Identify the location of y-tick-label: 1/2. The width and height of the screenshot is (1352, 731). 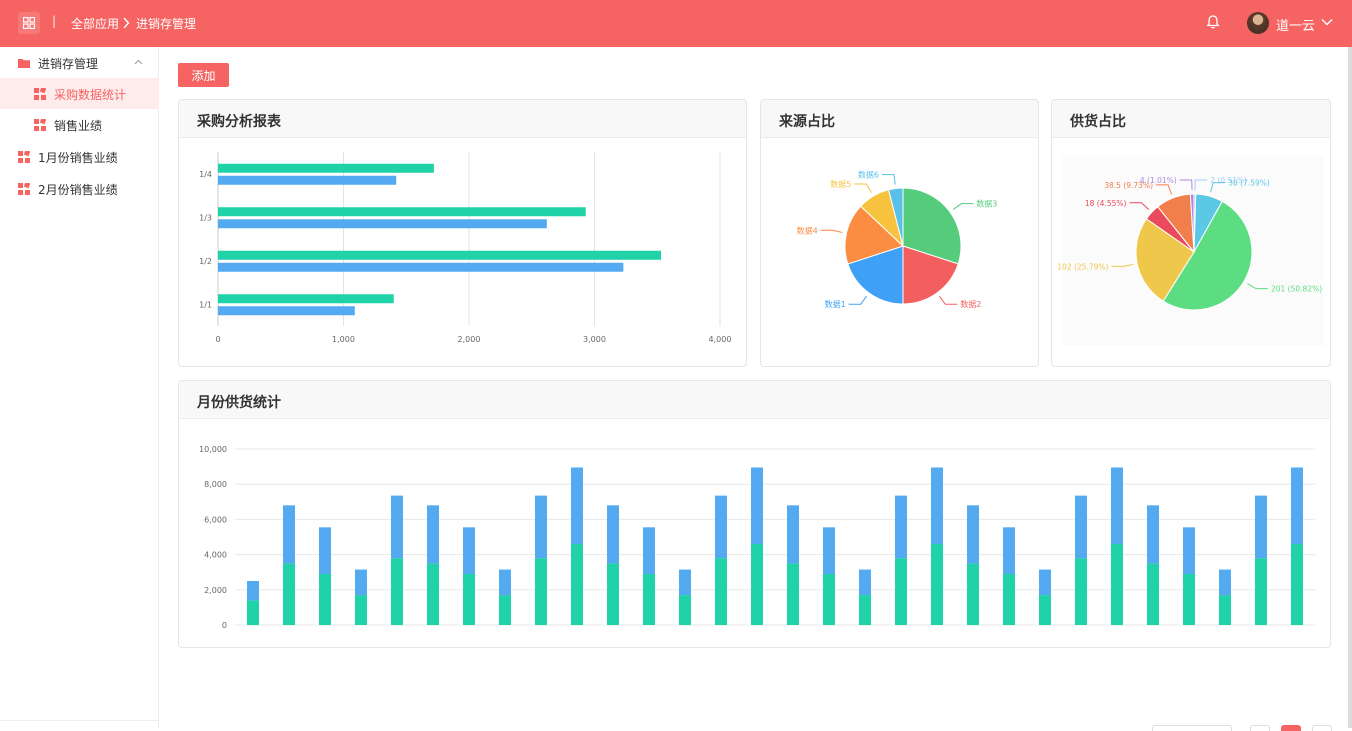
(205, 261).